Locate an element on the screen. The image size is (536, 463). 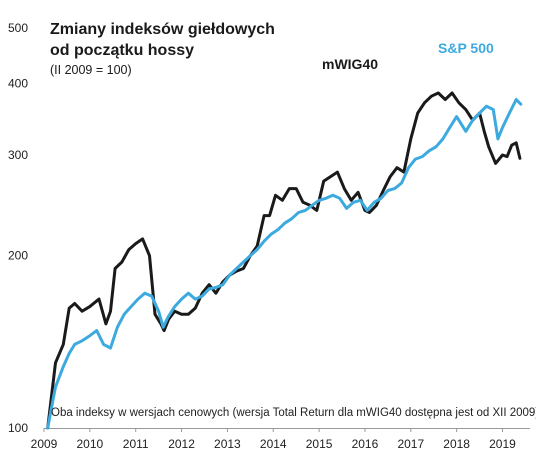
chart-title-line2: od początku hossy is located at coordinates (122, 50).